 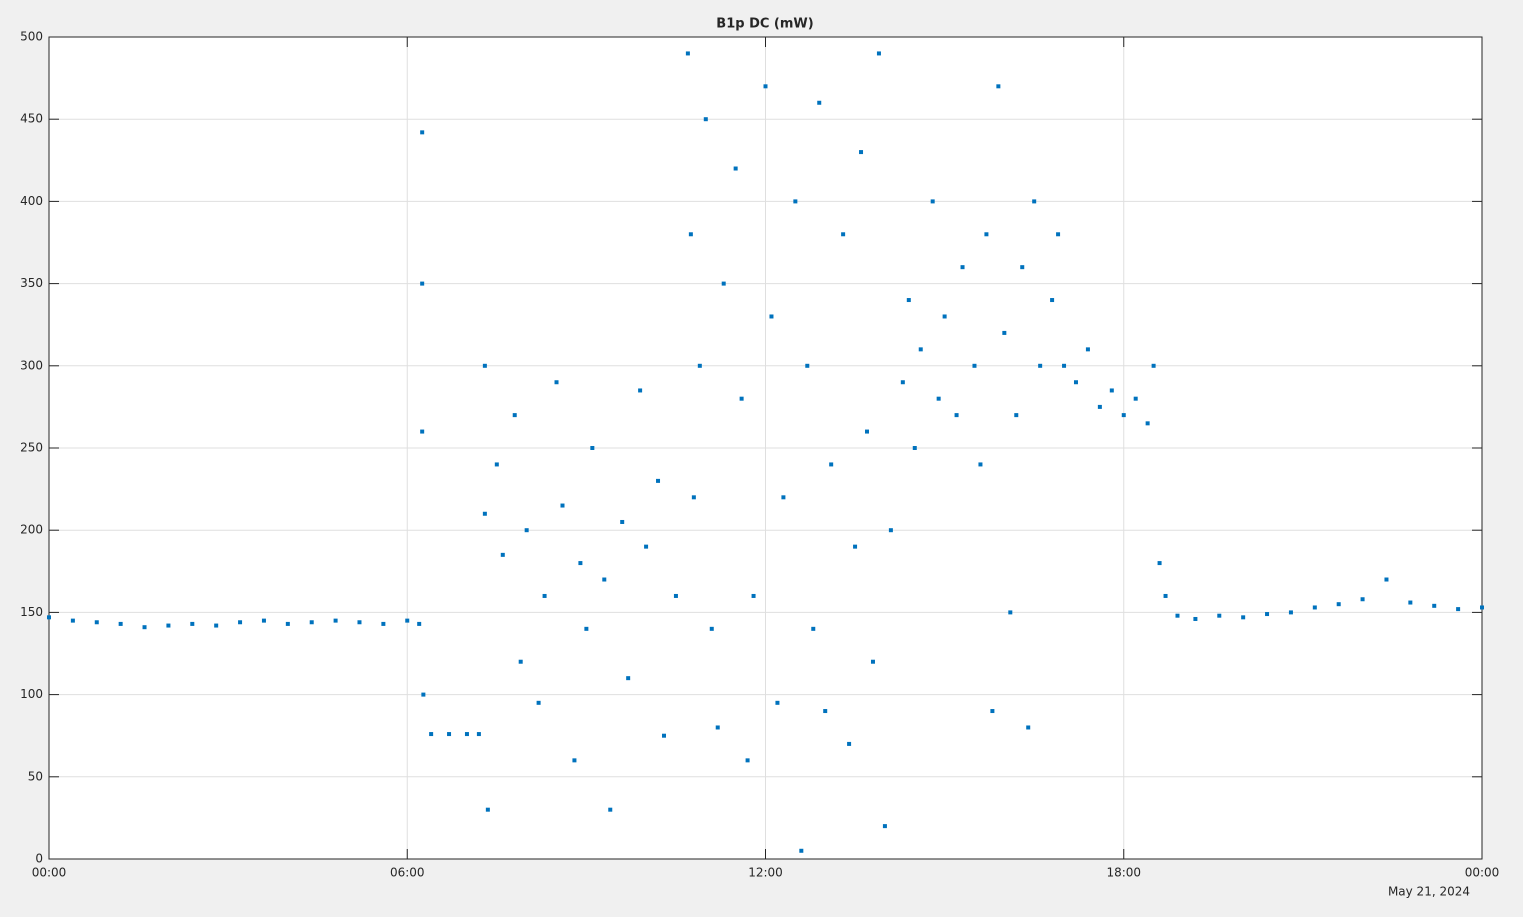 I want to click on x-tick-label: 18:00, so click(x=1123, y=873).